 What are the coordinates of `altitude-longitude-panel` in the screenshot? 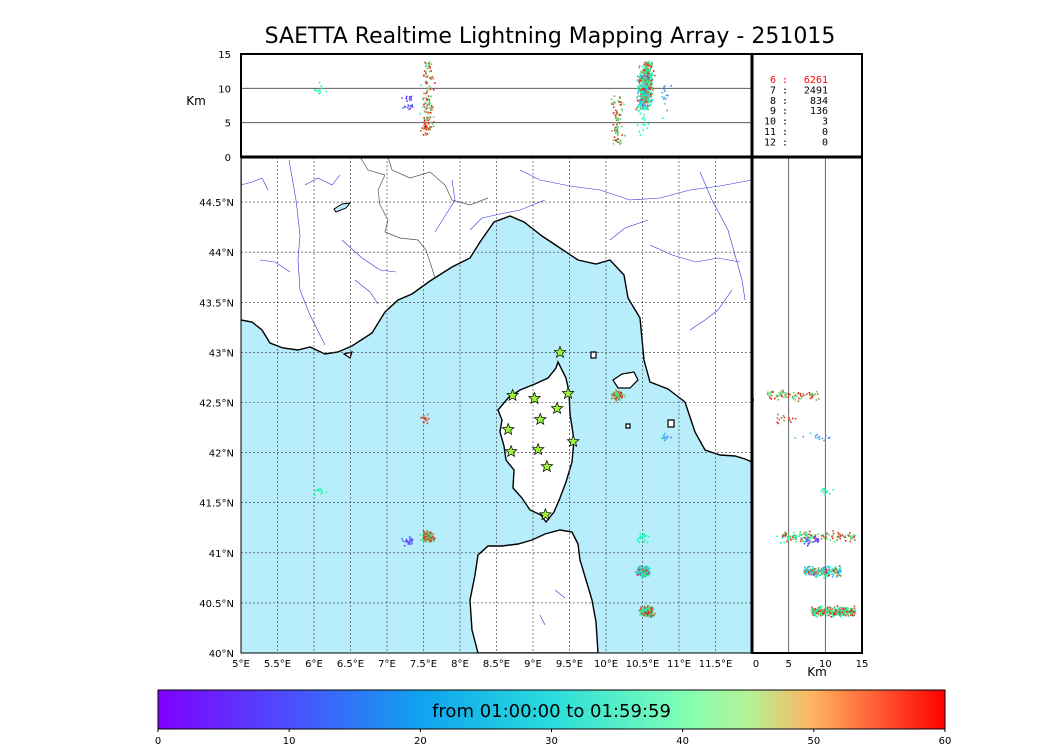 It's located at (496, 105).